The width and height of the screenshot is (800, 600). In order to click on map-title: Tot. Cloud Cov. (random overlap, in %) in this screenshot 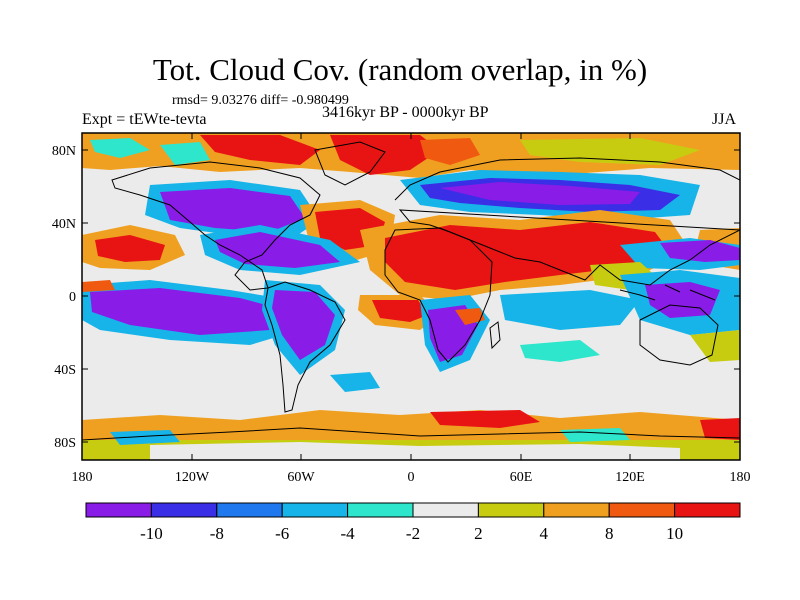, I will do `click(400, 69)`.